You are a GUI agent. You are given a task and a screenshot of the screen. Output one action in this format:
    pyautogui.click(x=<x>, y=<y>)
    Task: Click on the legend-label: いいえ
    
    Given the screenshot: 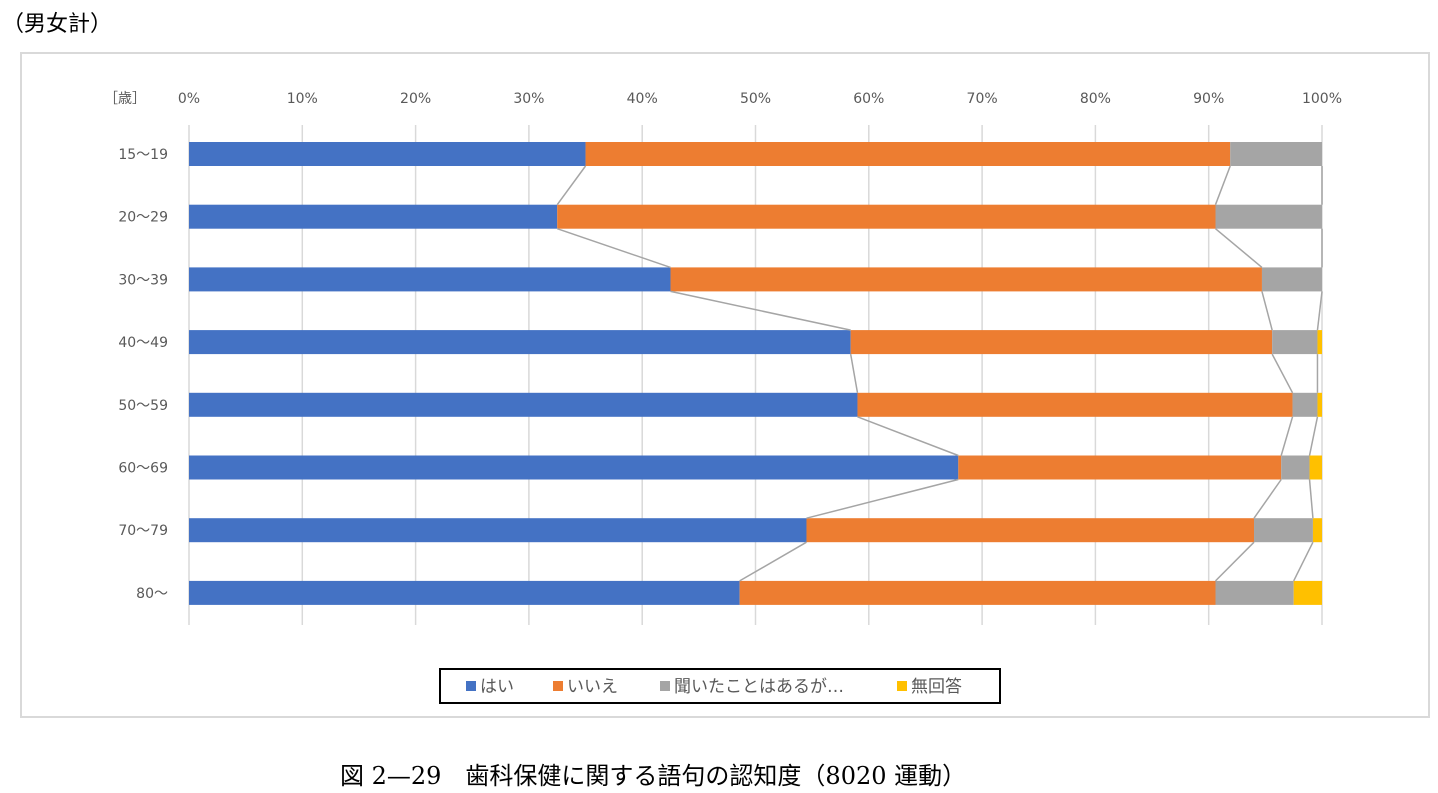 What is the action you would take?
    pyautogui.click(x=592, y=687)
    